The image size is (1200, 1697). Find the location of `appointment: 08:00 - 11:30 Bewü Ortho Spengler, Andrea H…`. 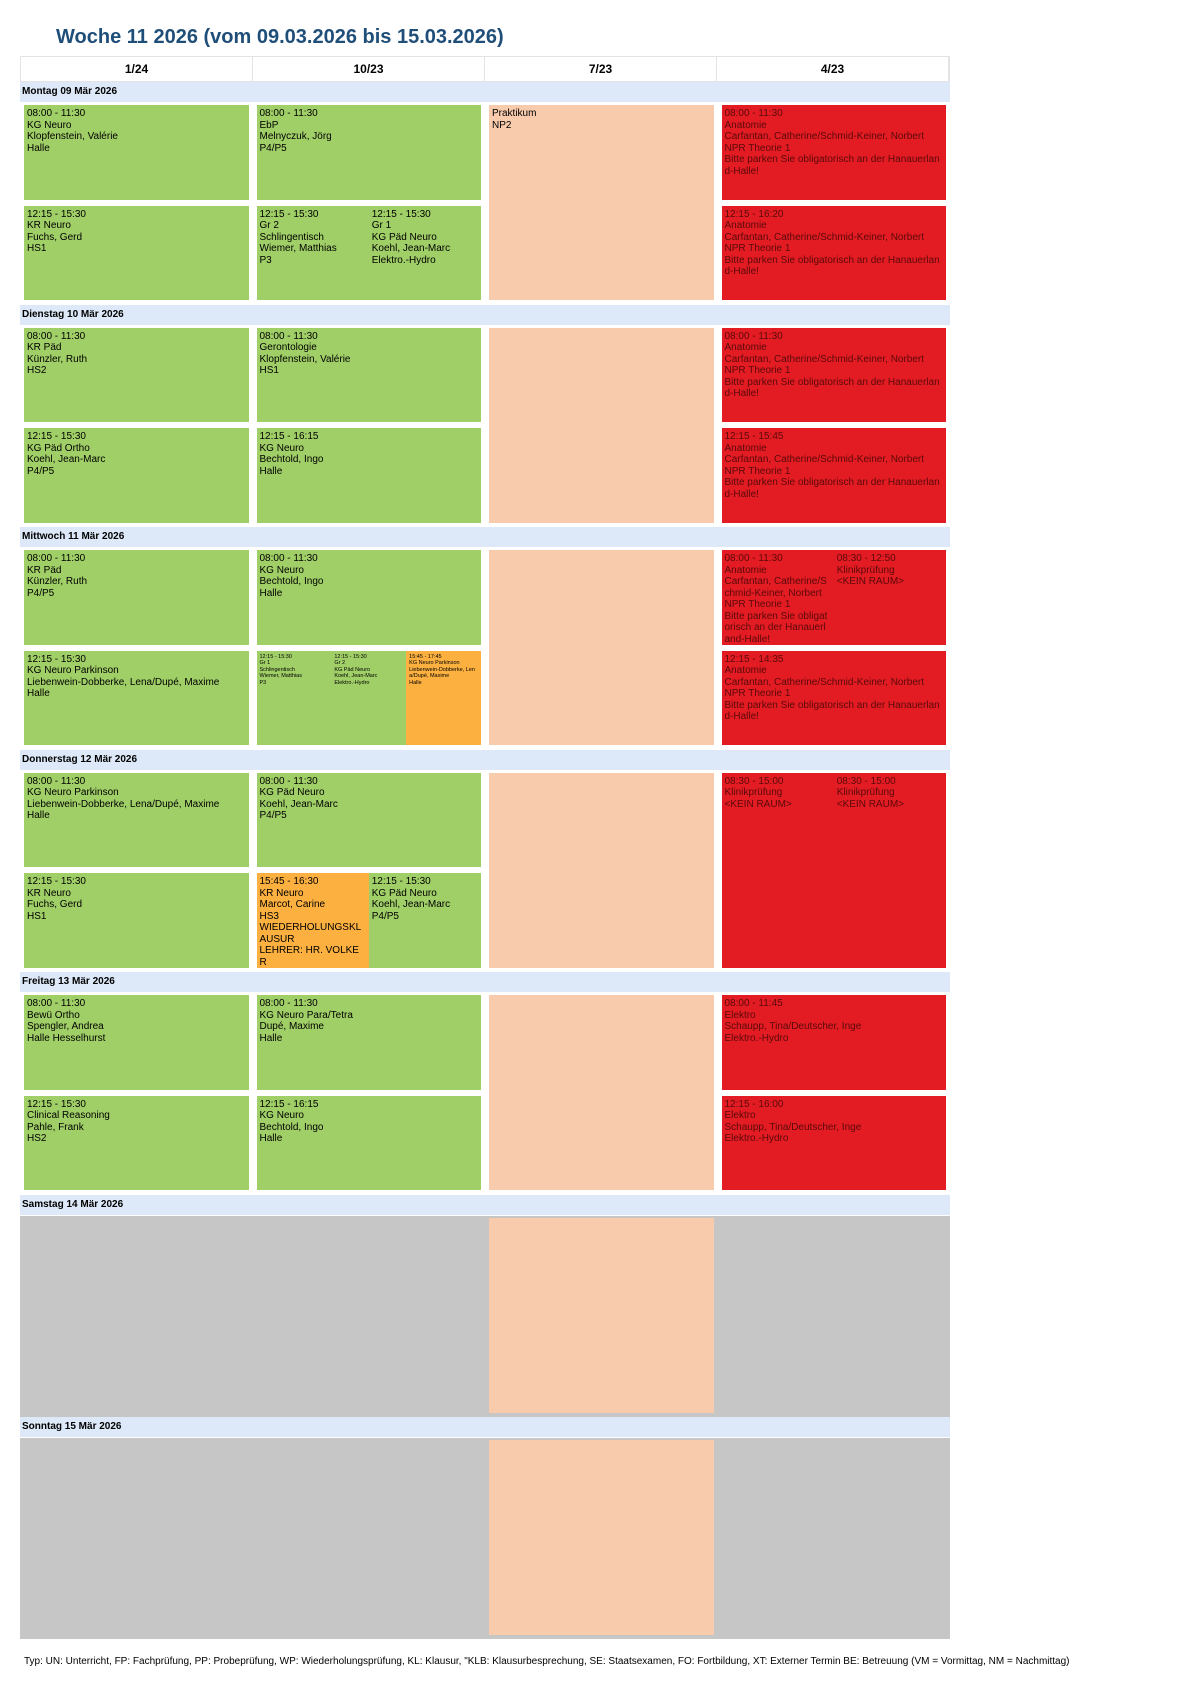

appointment: 08:00 - 11:30 Bewü Ortho Spengler, Andrea H… is located at coordinates (136, 1042).